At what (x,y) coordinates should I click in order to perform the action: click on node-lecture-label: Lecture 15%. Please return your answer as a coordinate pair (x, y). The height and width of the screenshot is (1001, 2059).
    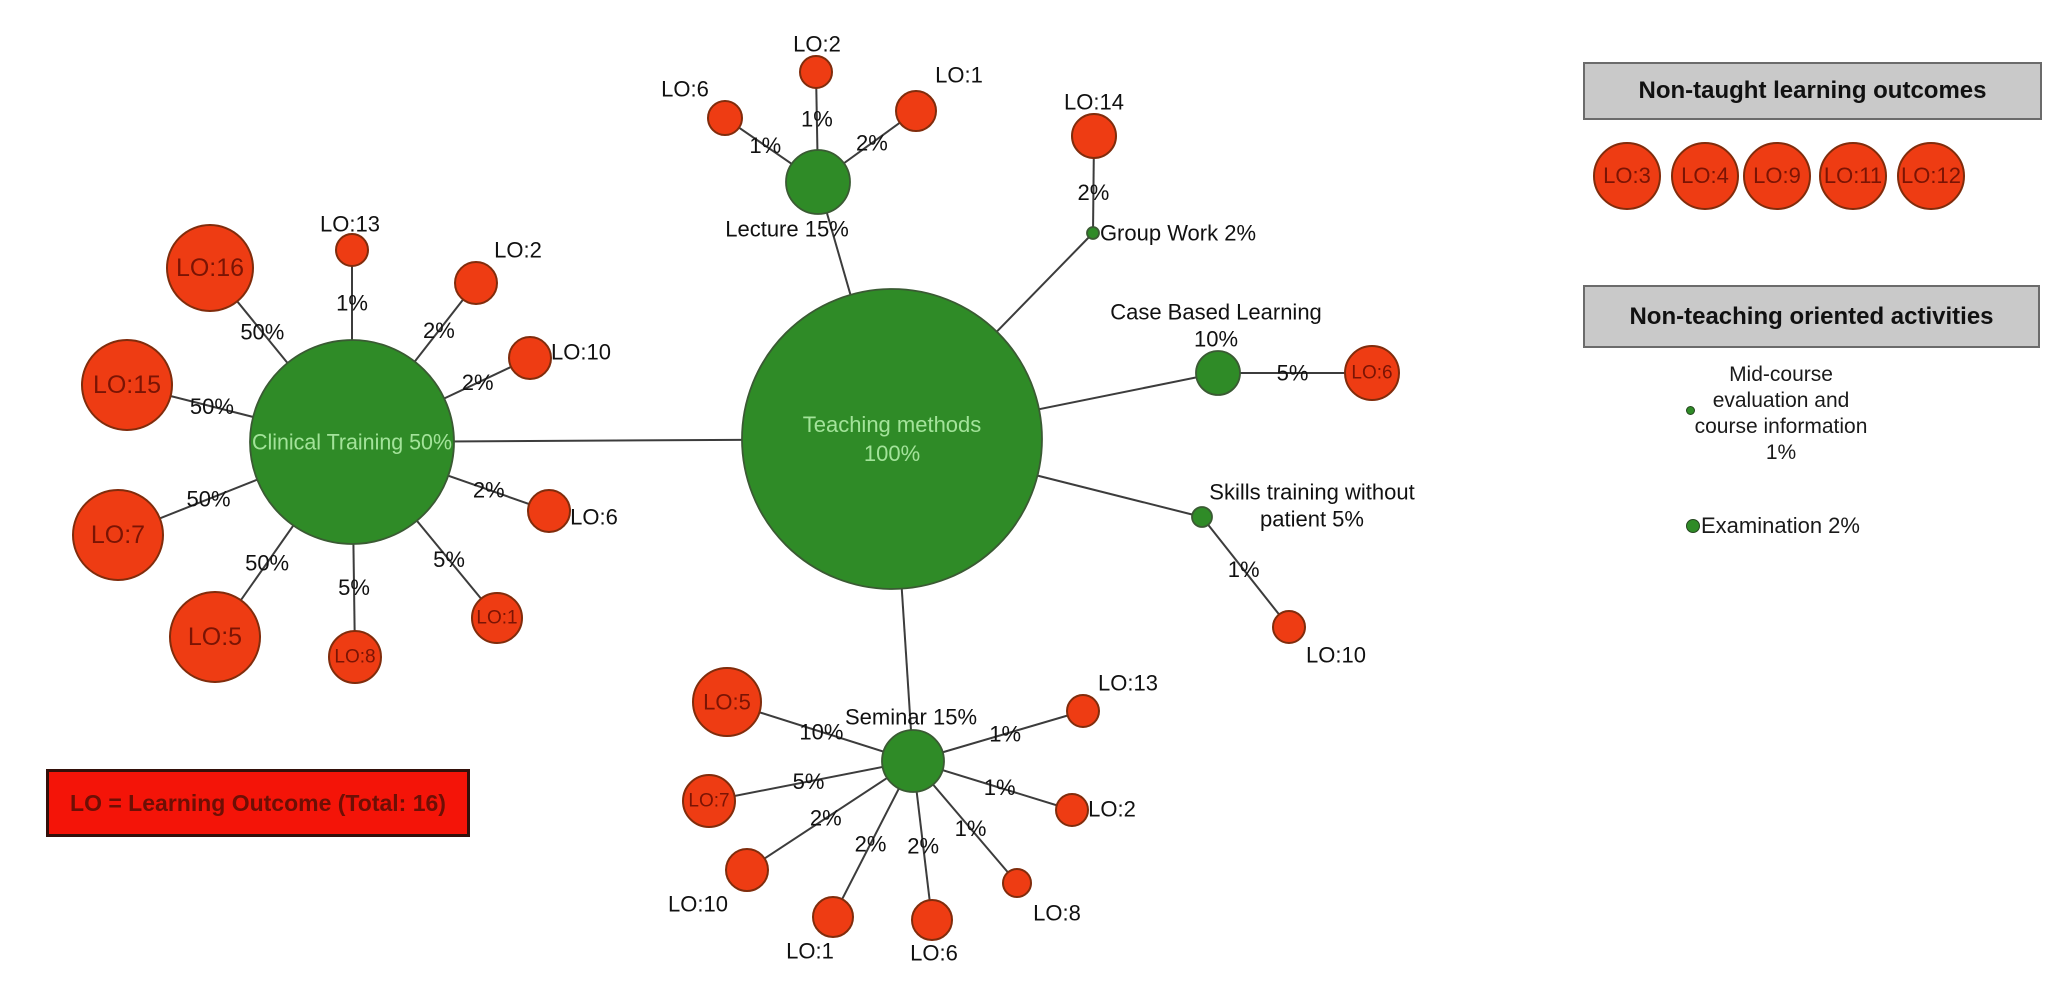
    Looking at the image, I should click on (787, 229).